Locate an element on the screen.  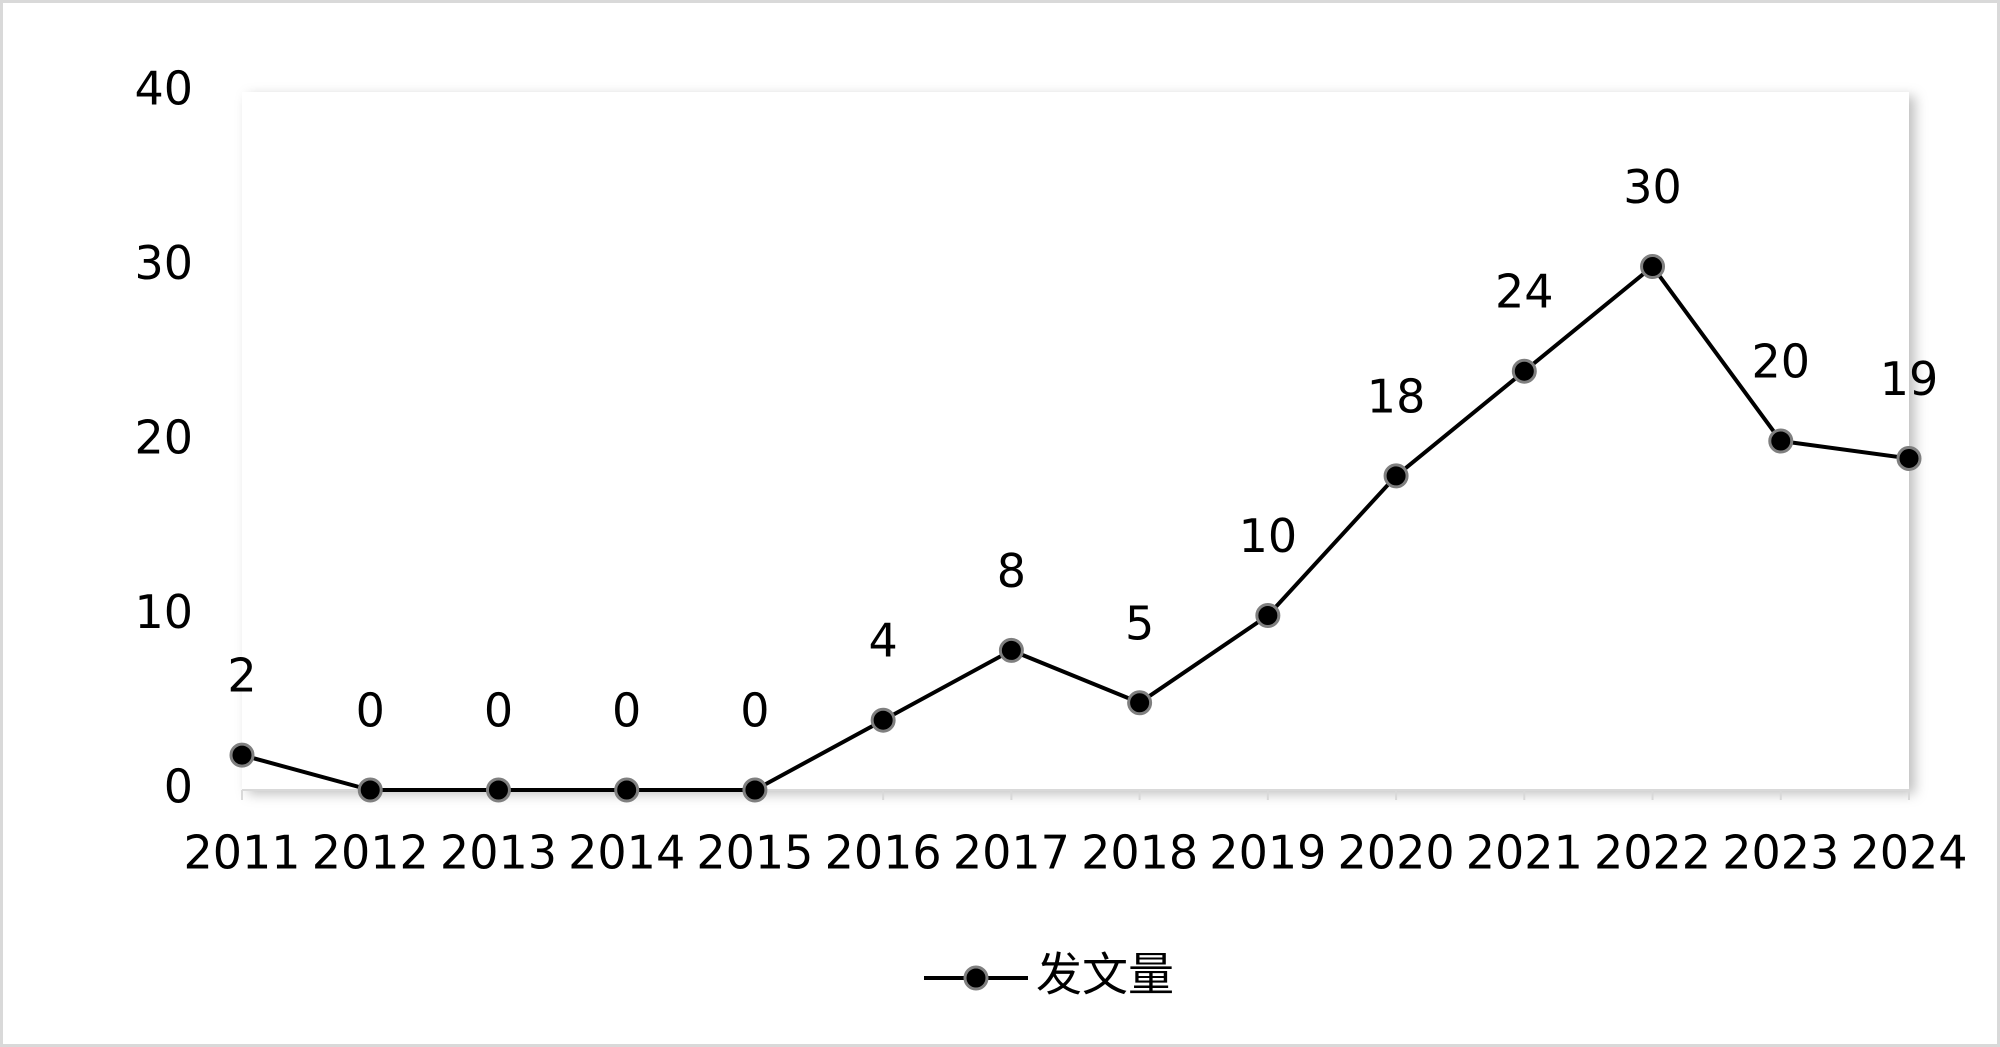
x-tick-label: 2015 is located at coordinates (754, 853).